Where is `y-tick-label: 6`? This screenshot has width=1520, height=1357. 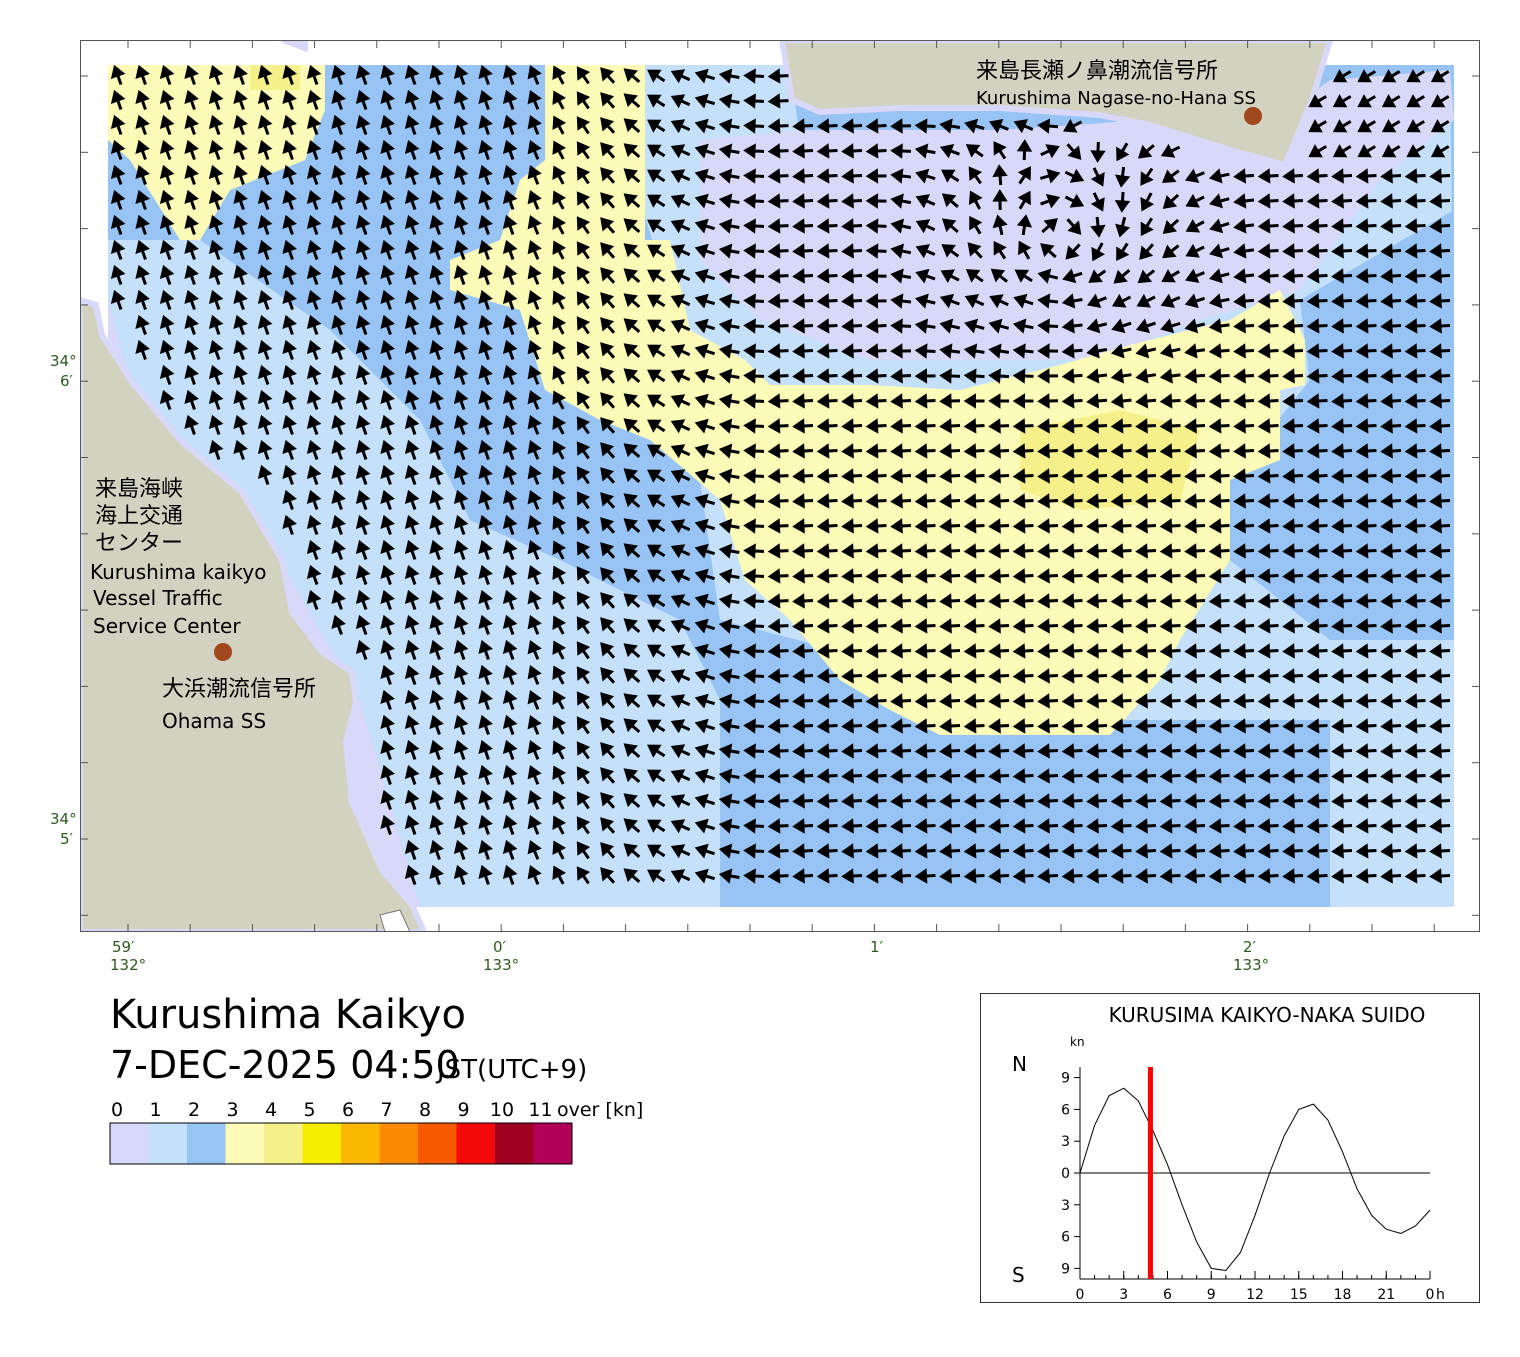
y-tick-label: 6 is located at coordinates (1065, 1238).